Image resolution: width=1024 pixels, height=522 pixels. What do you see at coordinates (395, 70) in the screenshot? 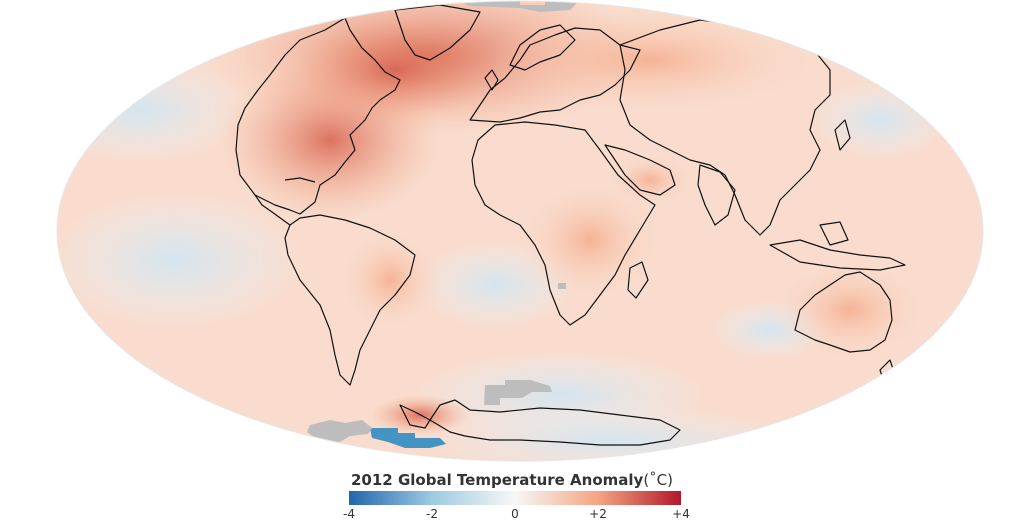
I see `warm-region-greenland` at bounding box center [395, 70].